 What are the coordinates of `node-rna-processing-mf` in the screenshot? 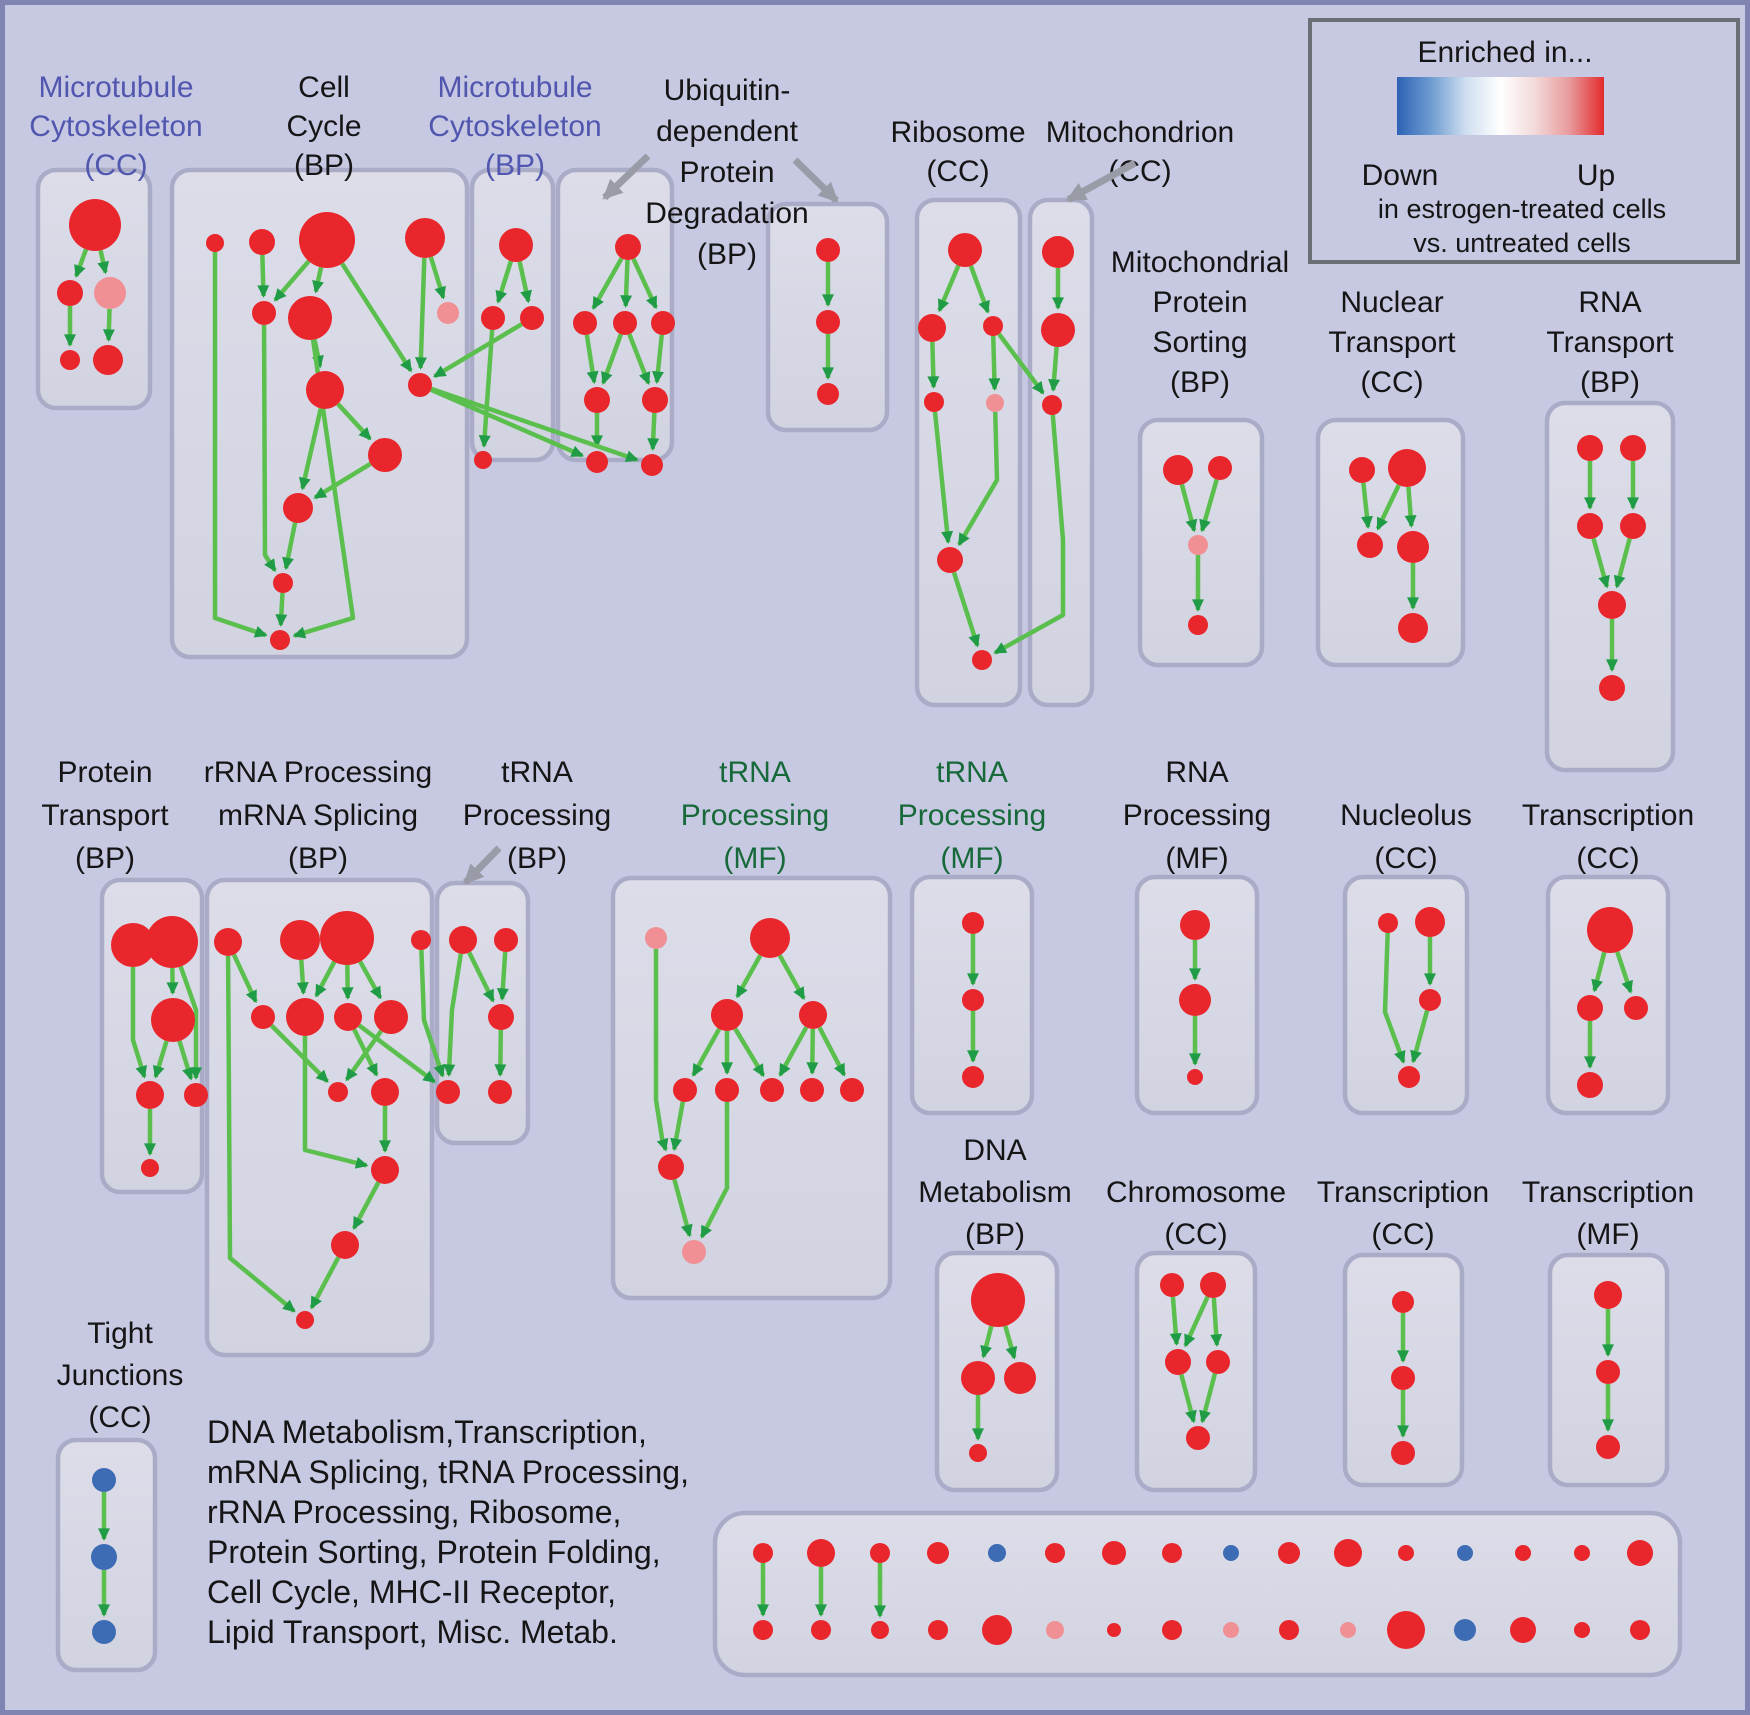 It's located at (1195, 1000).